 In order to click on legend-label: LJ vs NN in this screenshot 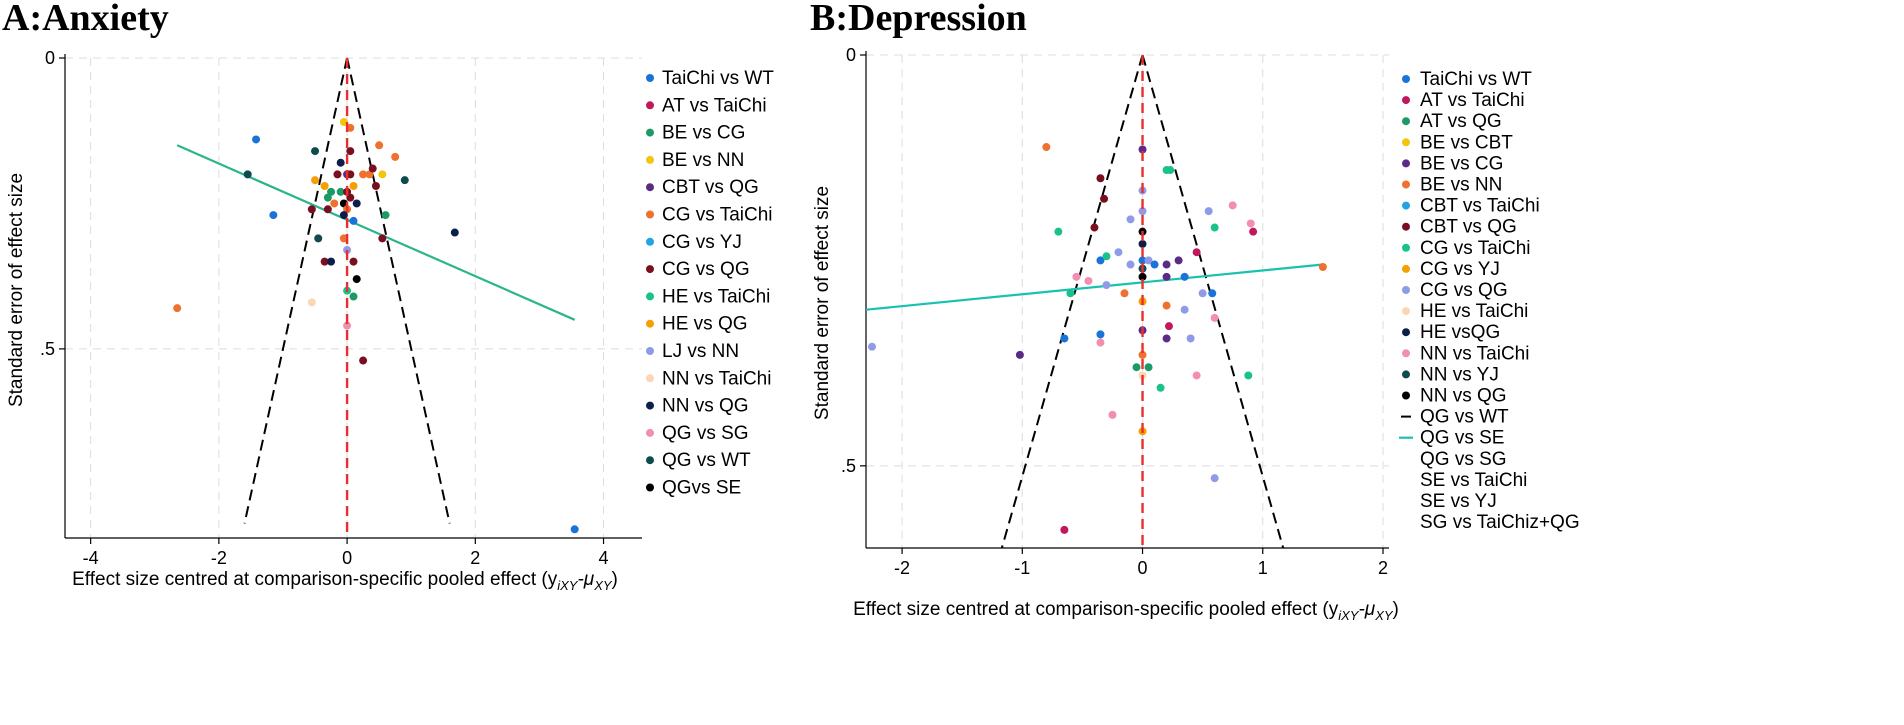, I will do `click(700, 351)`.